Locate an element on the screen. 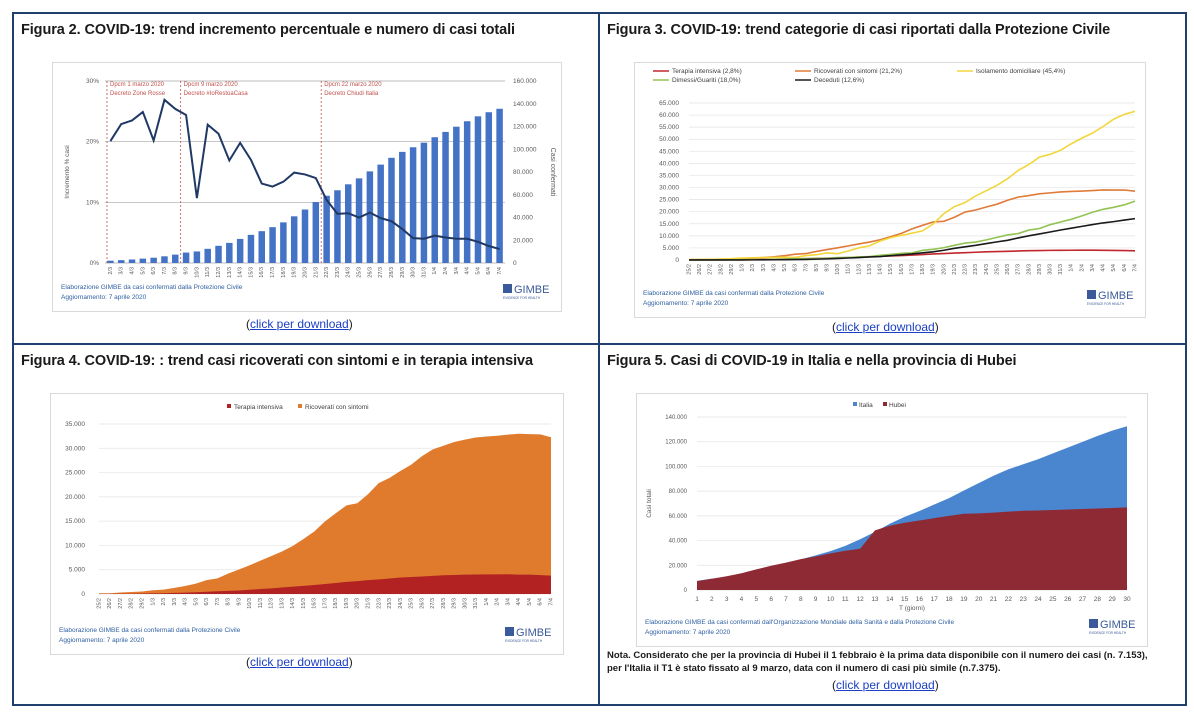  figure-2-download-link: click per download is located at coordinates (299, 324).